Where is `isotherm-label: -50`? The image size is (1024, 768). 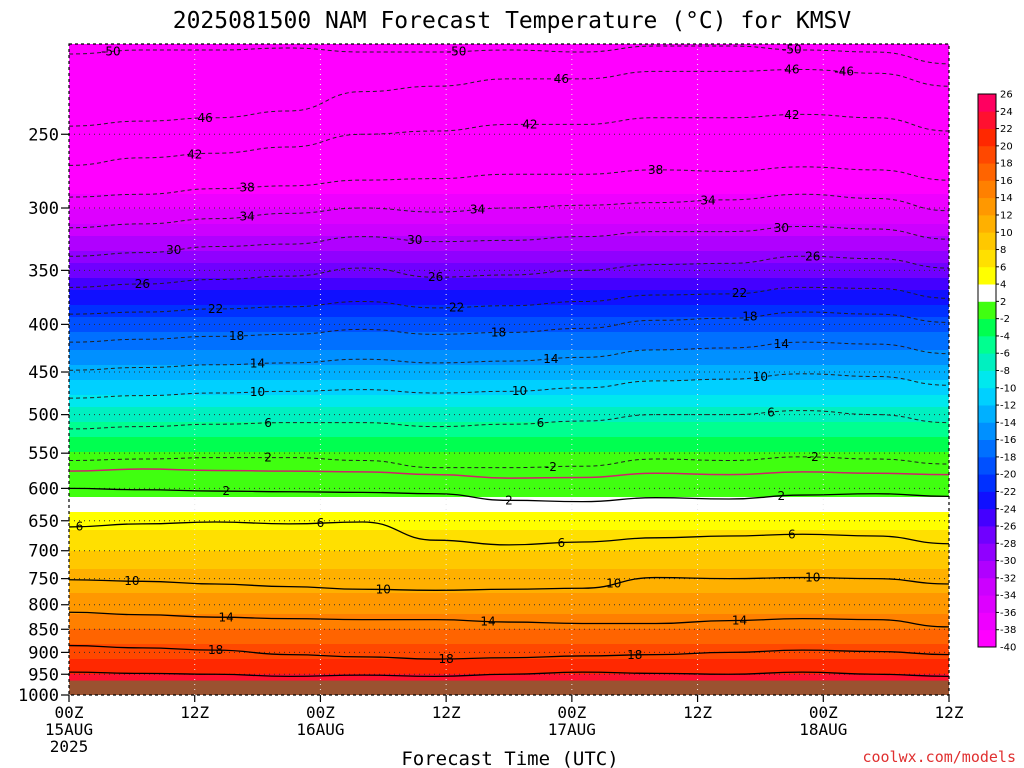
isotherm-label: -50 is located at coordinates (111, 52).